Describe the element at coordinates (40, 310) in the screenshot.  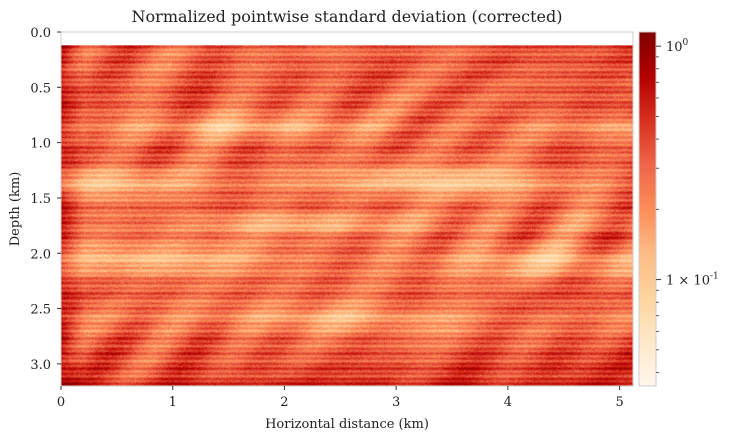
I see `y-tick-label: 2.5` at that location.